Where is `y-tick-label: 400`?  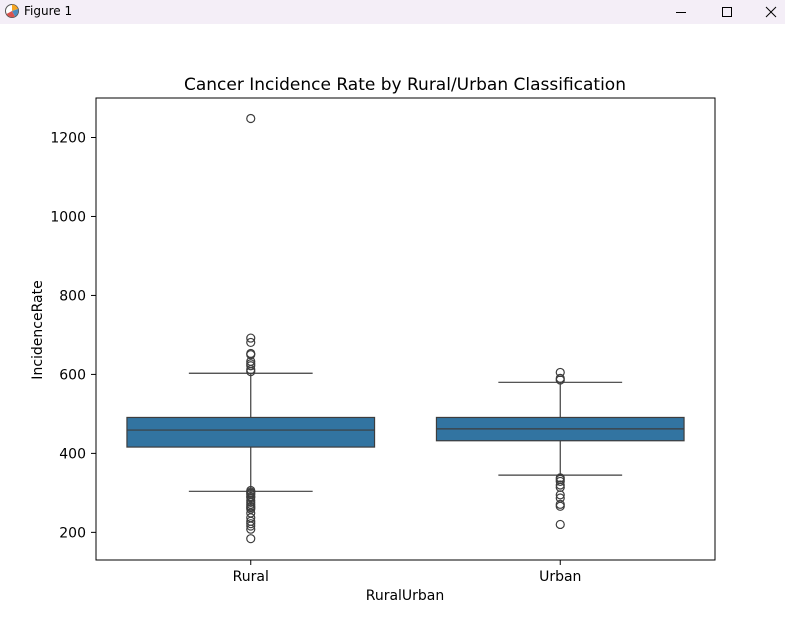
y-tick-label: 400 is located at coordinates (72, 454).